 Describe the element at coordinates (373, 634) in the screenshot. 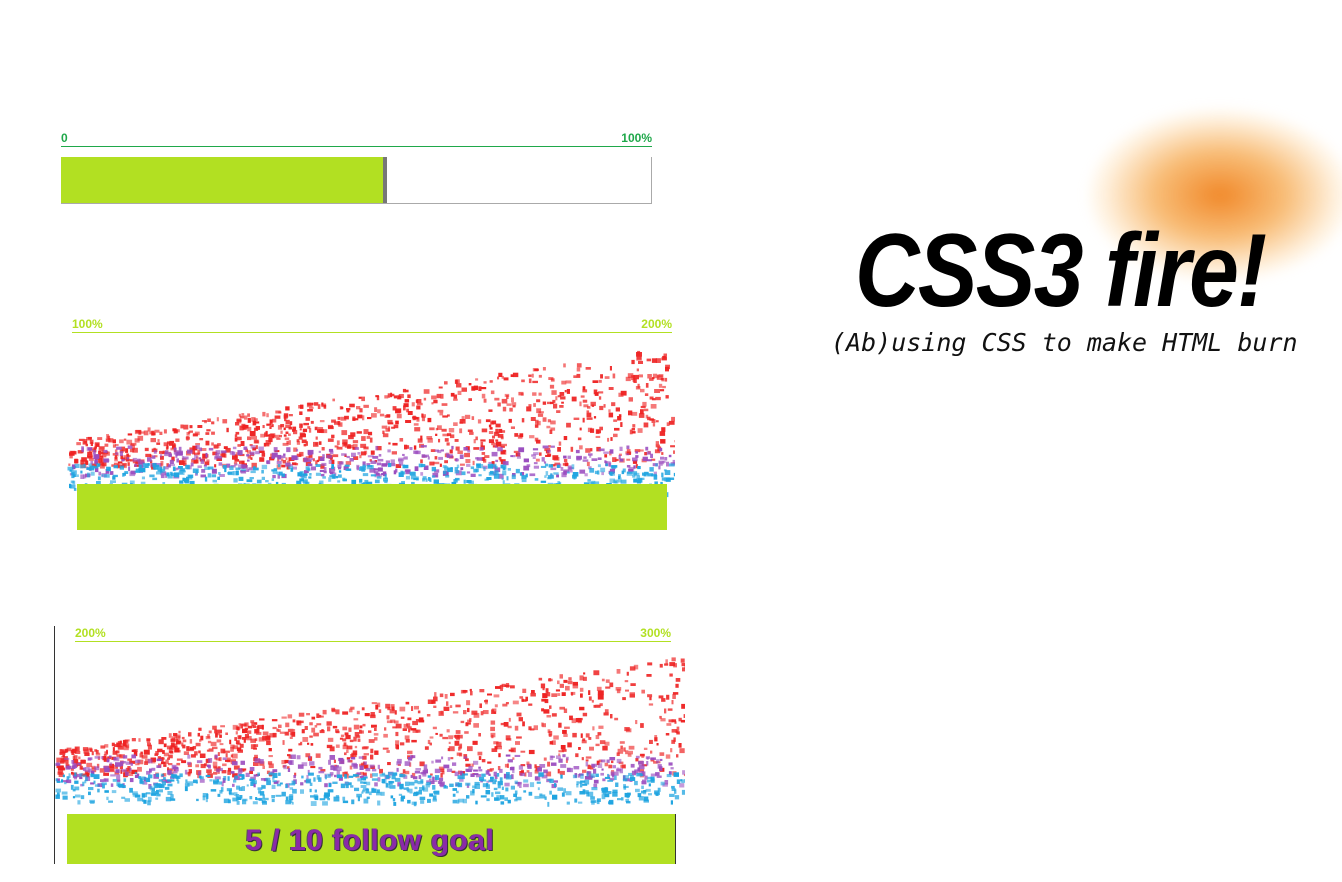

I see `meter-scale: 200% 300%` at that location.